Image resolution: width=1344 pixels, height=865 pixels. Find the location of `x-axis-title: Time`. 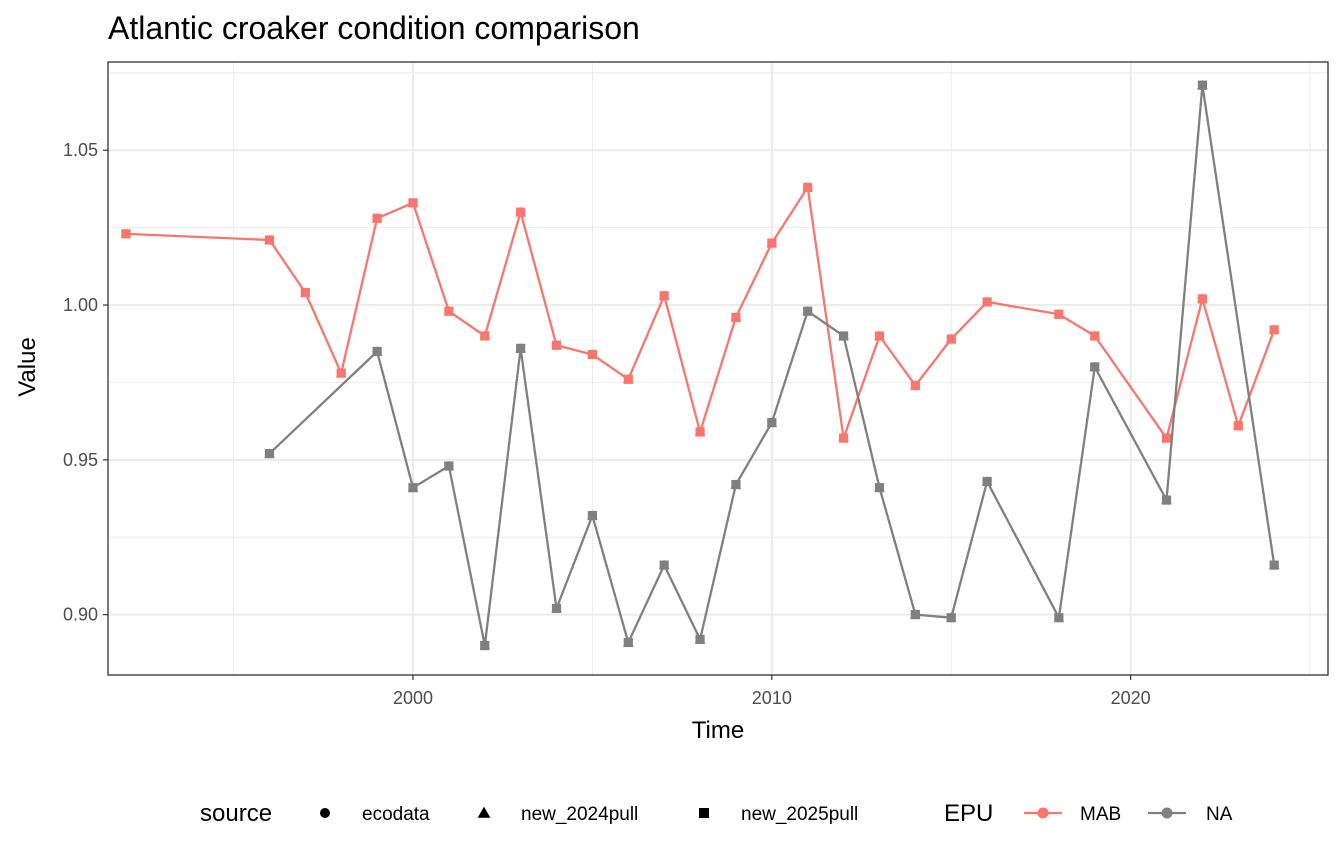

x-axis-title: Time is located at coordinates (718, 730).